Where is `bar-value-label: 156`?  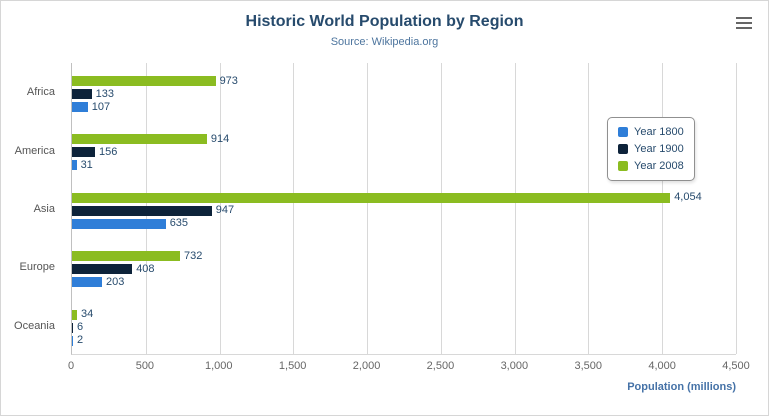
bar-value-label: 156 is located at coordinates (108, 151).